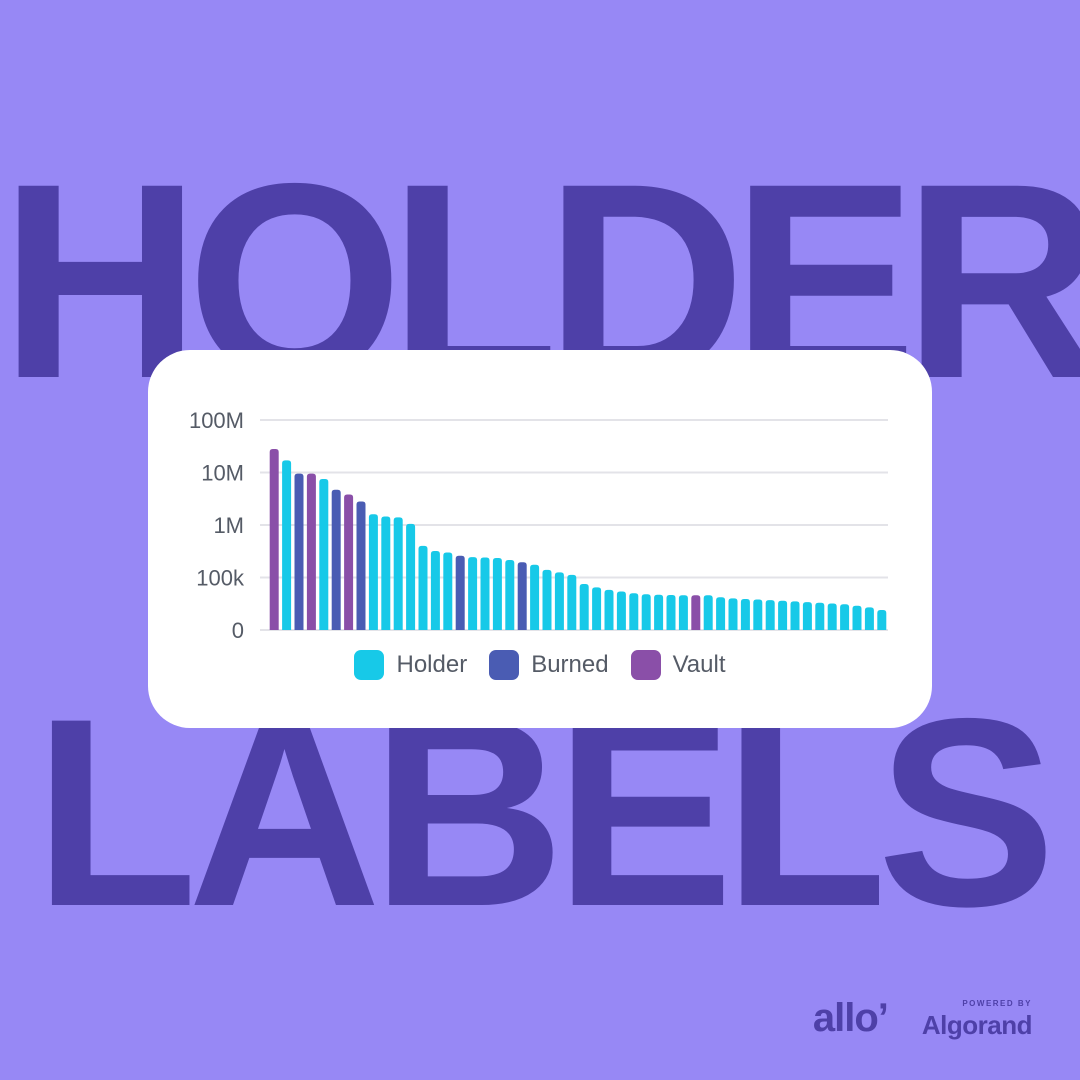 This screenshot has width=1080, height=1080. I want to click on allo-logo: allo’, so click(850, 1018).